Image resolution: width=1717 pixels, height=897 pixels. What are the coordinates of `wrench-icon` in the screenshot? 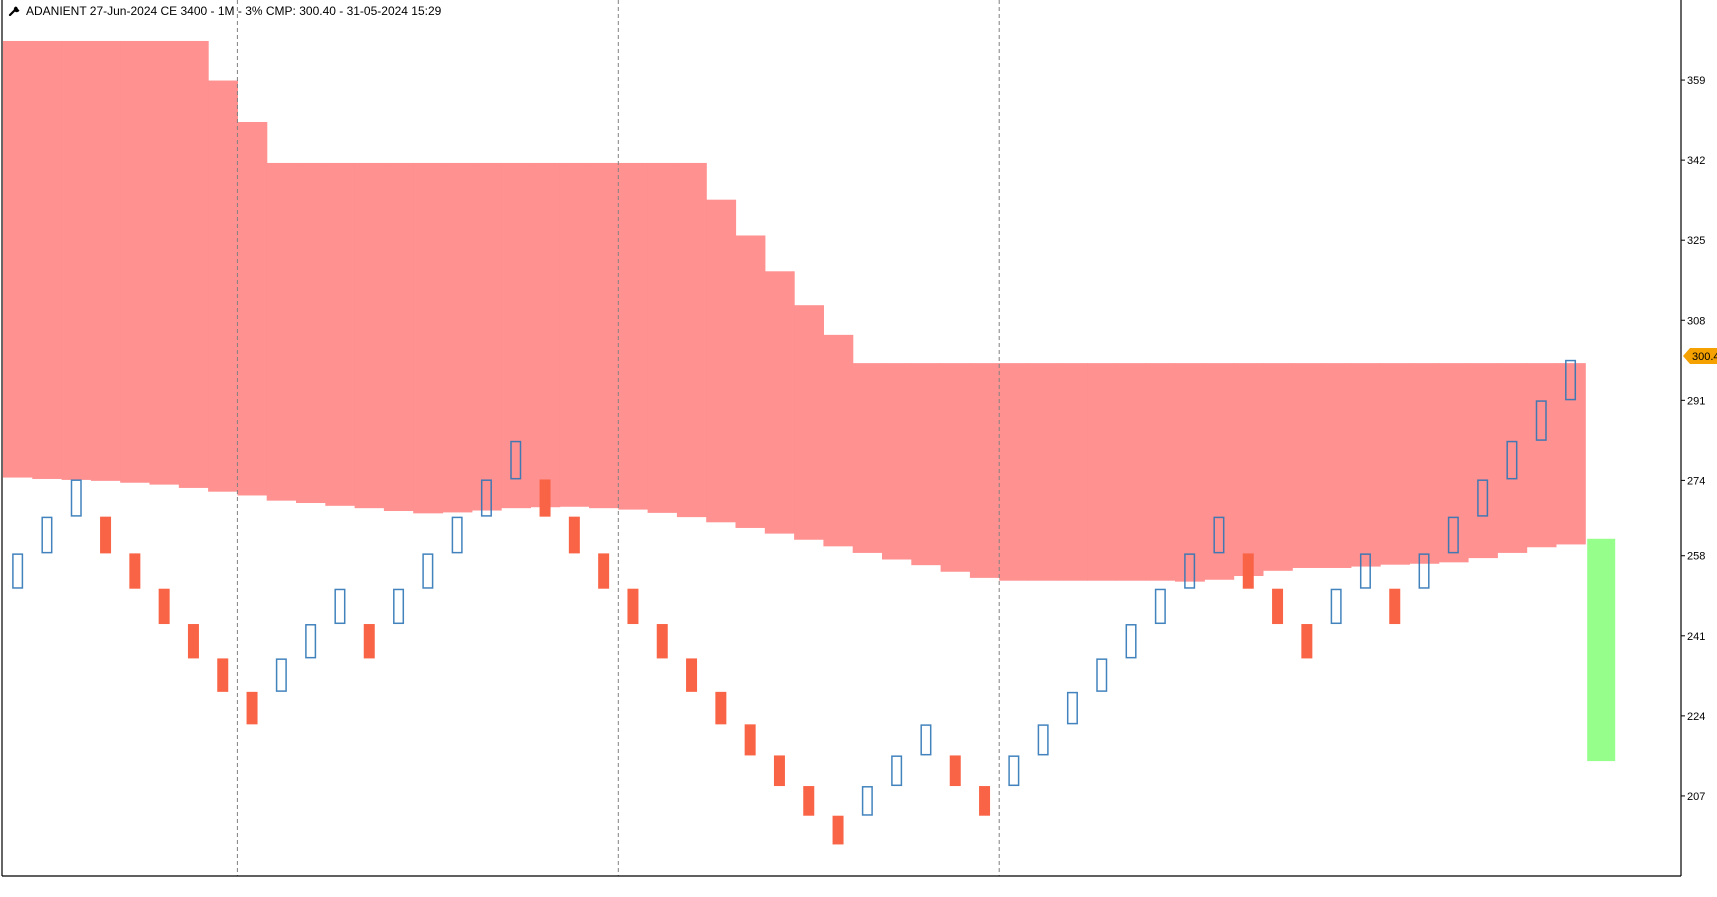 It's located at (15, 10).